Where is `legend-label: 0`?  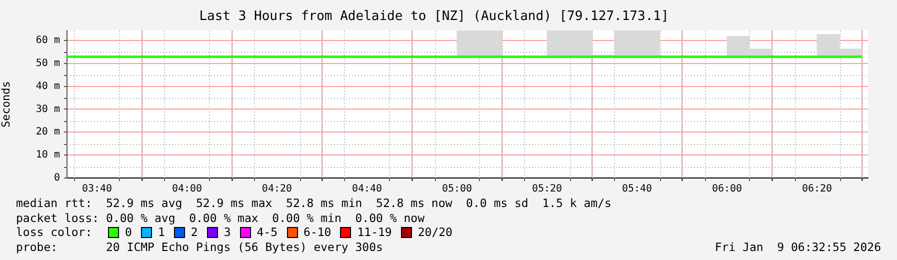 legend-label: 0 is located at coordinates (128, 232).